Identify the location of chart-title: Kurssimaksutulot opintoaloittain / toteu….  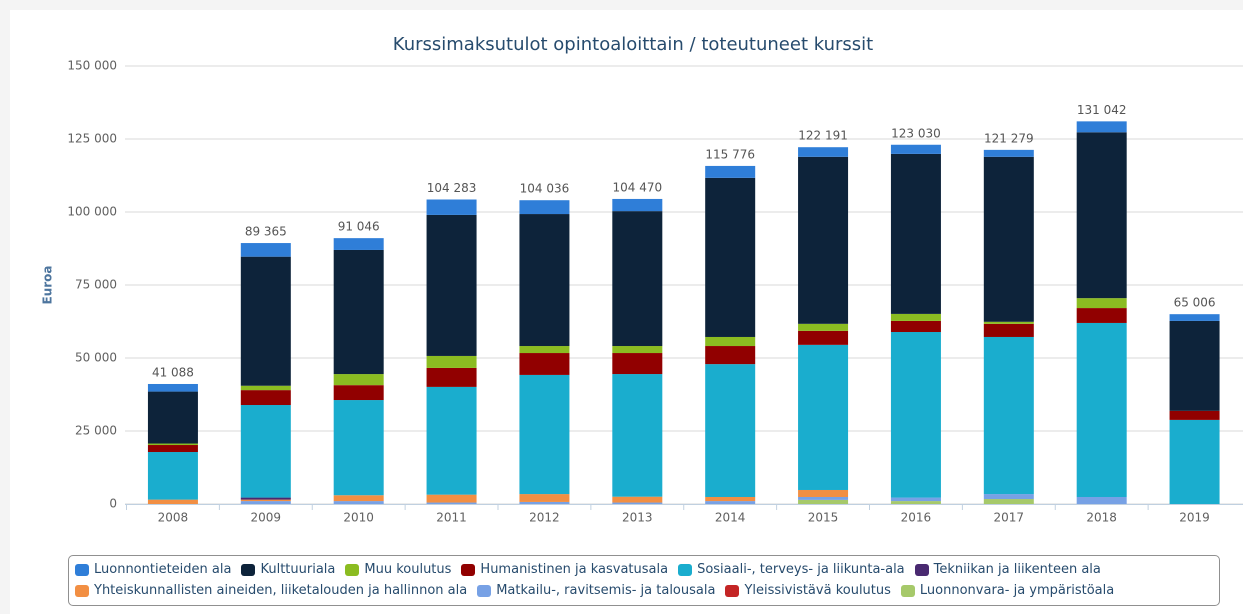
(633, 44).